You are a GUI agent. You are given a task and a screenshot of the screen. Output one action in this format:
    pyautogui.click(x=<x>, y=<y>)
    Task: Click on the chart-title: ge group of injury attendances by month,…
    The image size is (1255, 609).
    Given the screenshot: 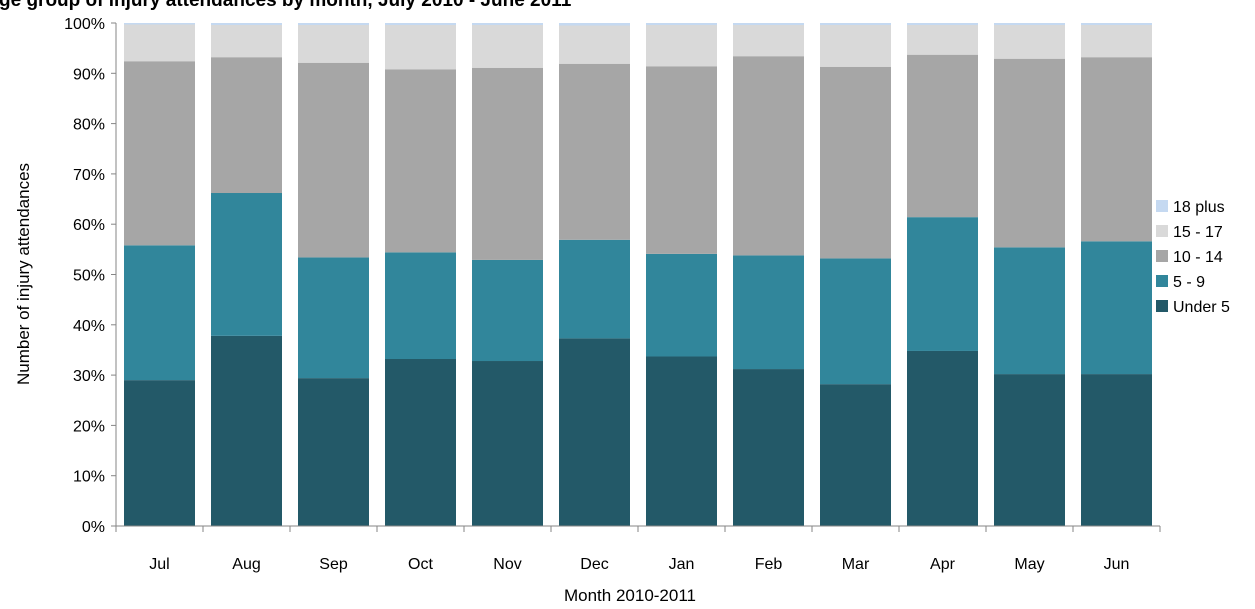 What is the action you would take?
    pyautogui.click(x=286, y=5)
    